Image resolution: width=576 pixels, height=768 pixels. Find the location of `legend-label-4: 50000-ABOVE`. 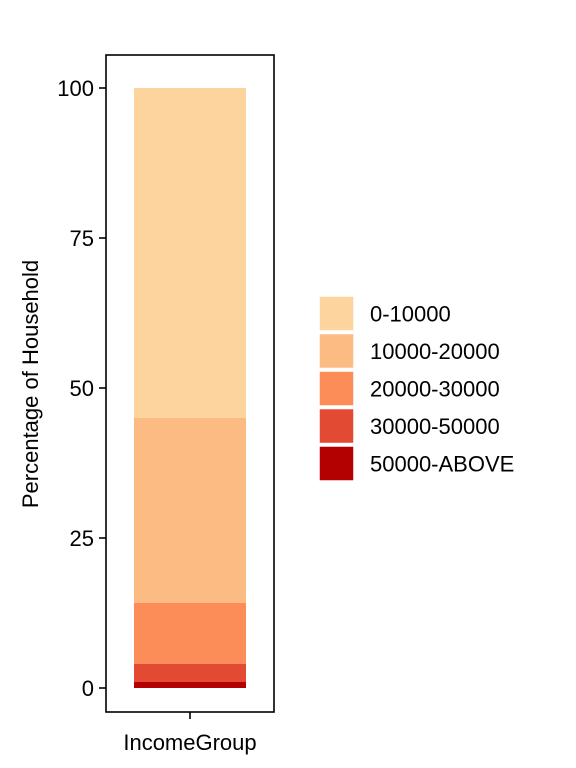

legend-label-4: 50000-ABOVE is located at coordinates (442, 464).